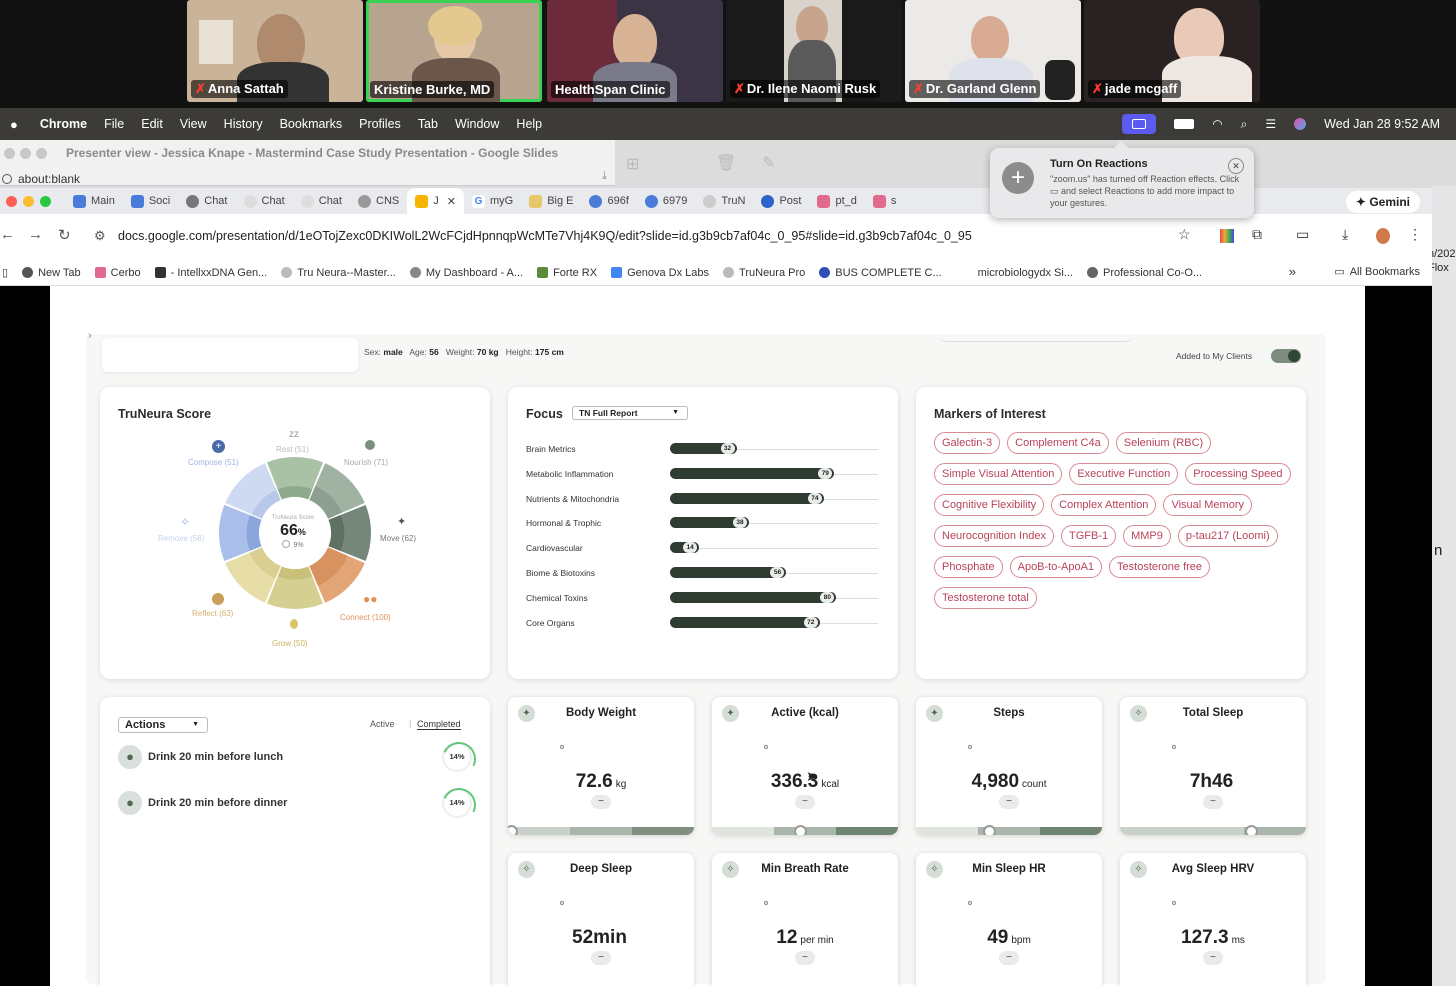  I want to click on back-icon: ←, so click(7, 234).